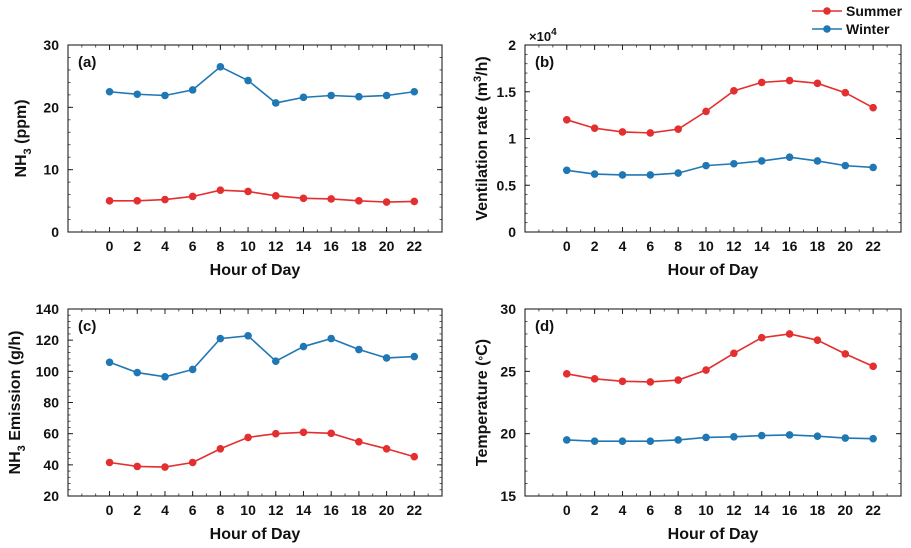 The height and width of the screenshot is (548, 911). I want to click on legend-marker-summer, so click(827, 11).